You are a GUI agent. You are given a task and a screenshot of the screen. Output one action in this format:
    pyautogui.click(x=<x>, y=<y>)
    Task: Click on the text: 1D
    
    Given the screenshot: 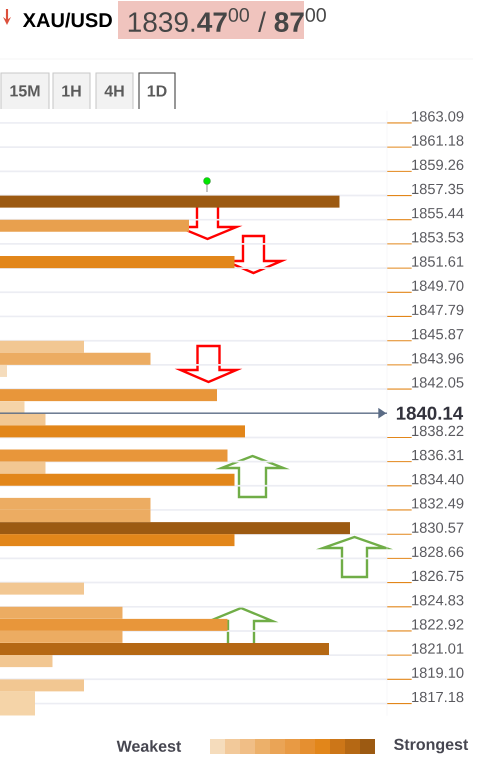 What is the action you would take?
    pyautogui.click(x=157, y=91)
    